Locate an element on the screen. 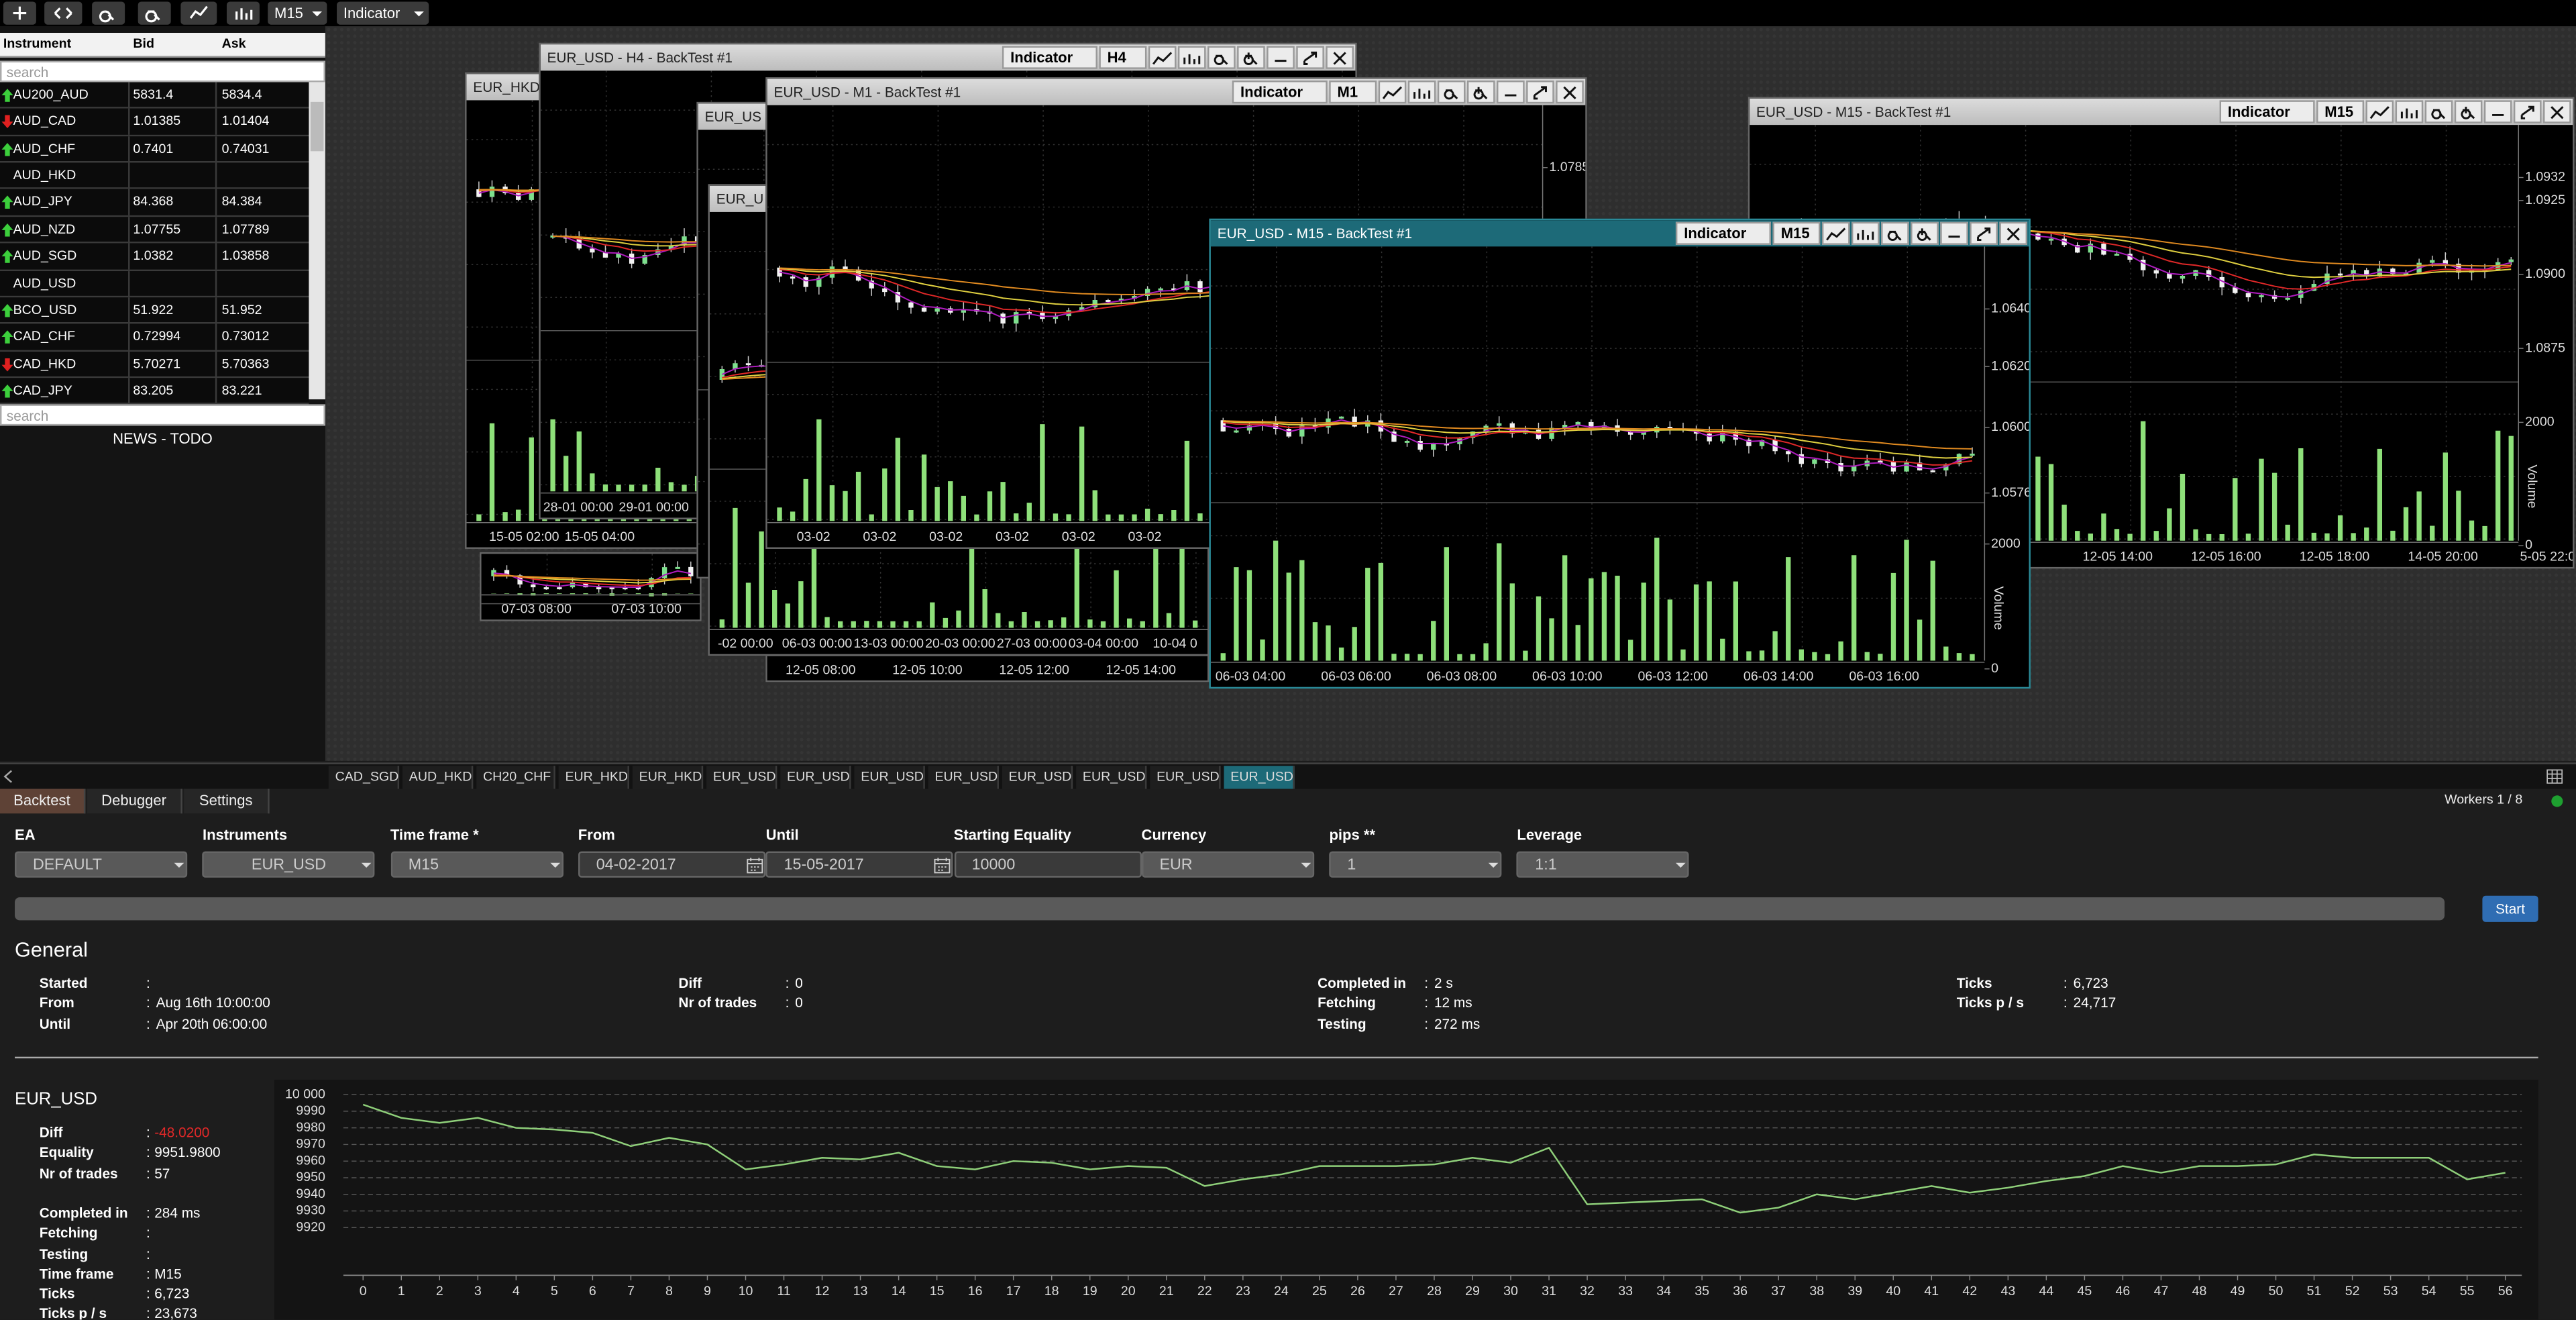 The width and height of the screenshot is (2576, 1320). field-input: EUR_USD is located at coordinates (289, 864).